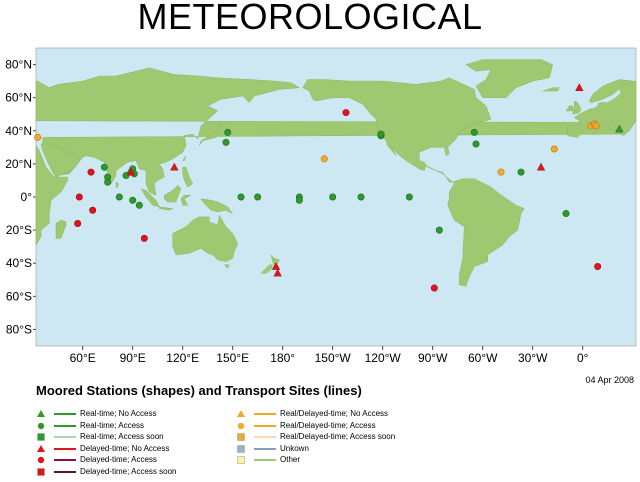 Image resolution: width=640 pixels, height=482 pixels. I want to click on legend-label: Delayed-time; Access, so click(118, 459).